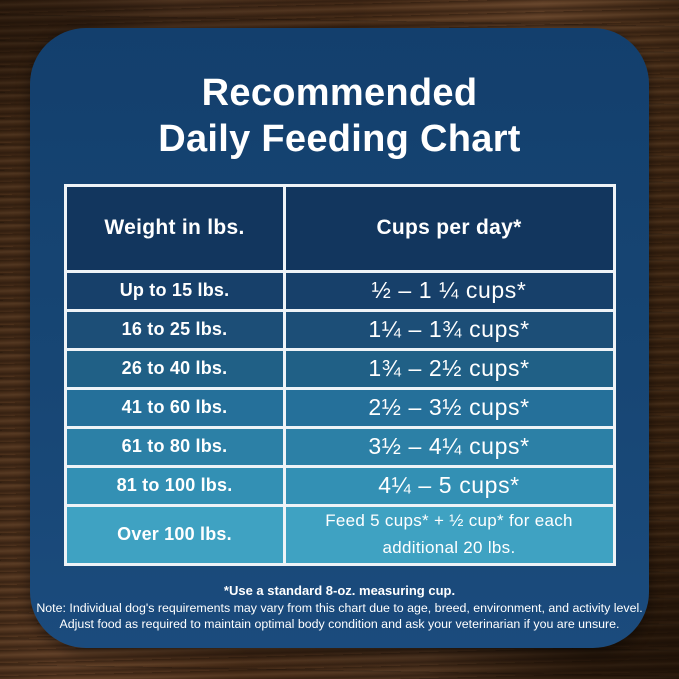 This screenshot has width=679, height=679. What do you see at coordinates (174, 446) in the screenshot?
I see `table-row-weight: 61 to 80 lbs.` at bounding box center [174, 446].